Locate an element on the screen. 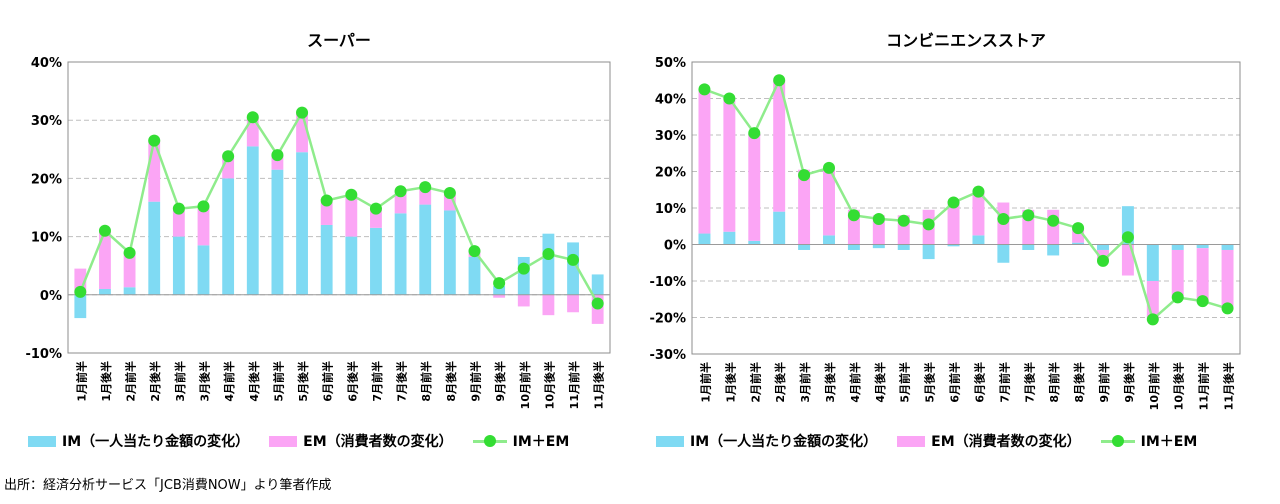 This screenshot has width=1280, height=504. y-tick-label: -10% is located at coordinates (43, 354).